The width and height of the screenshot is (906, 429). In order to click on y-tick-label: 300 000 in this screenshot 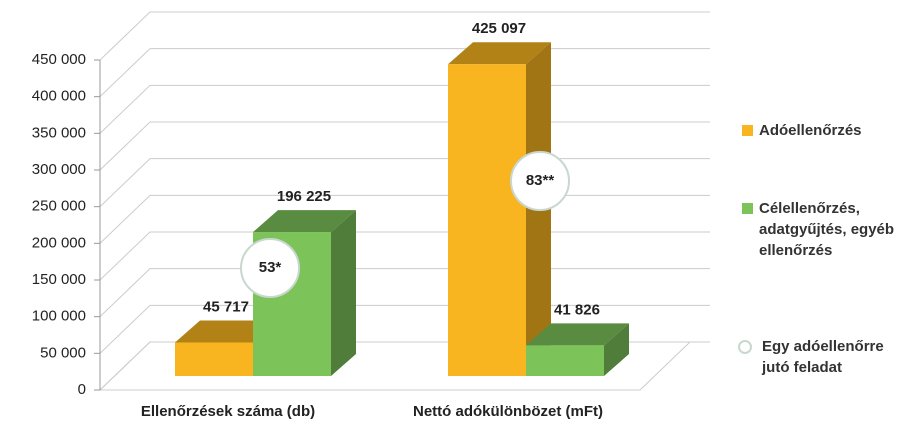, I will do `click(59, 169)`.